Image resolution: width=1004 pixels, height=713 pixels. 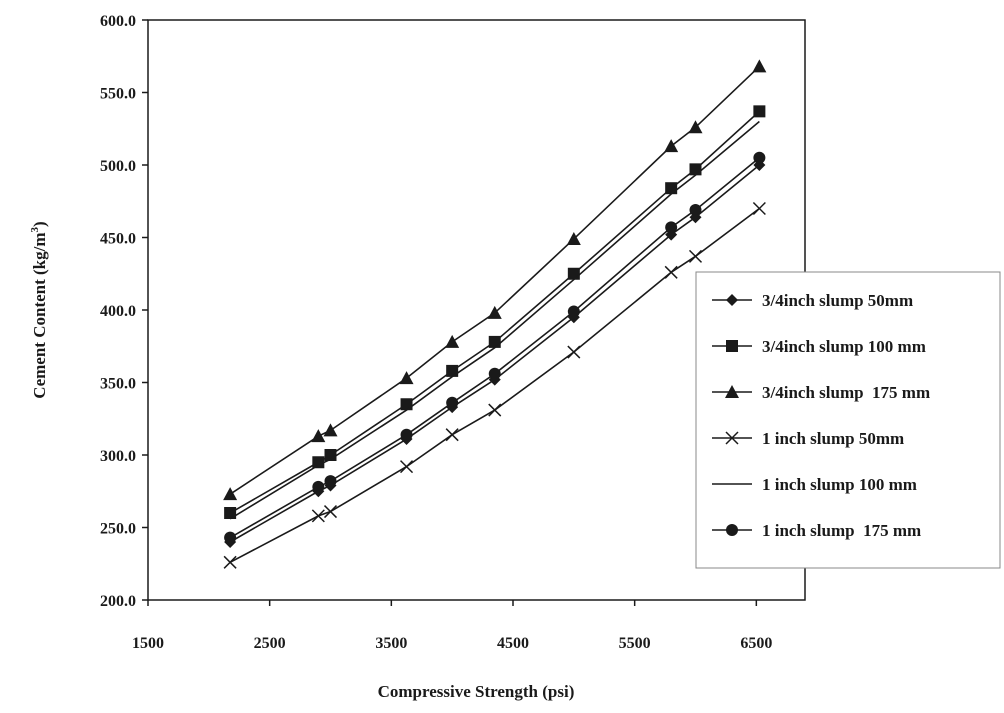 I want to click on legend-box, so click(x=848, y=420).